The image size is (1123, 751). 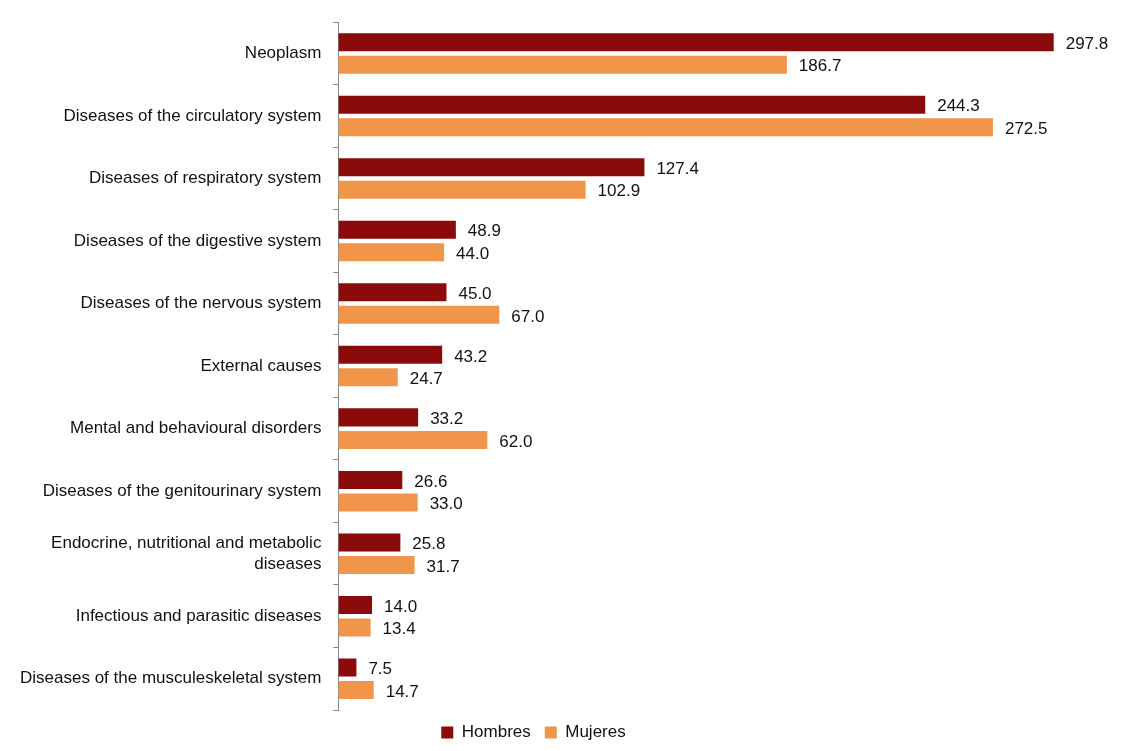 I want to click on y-tick-label: Infectious and parasitic diseases, so click(x=198, y=615).